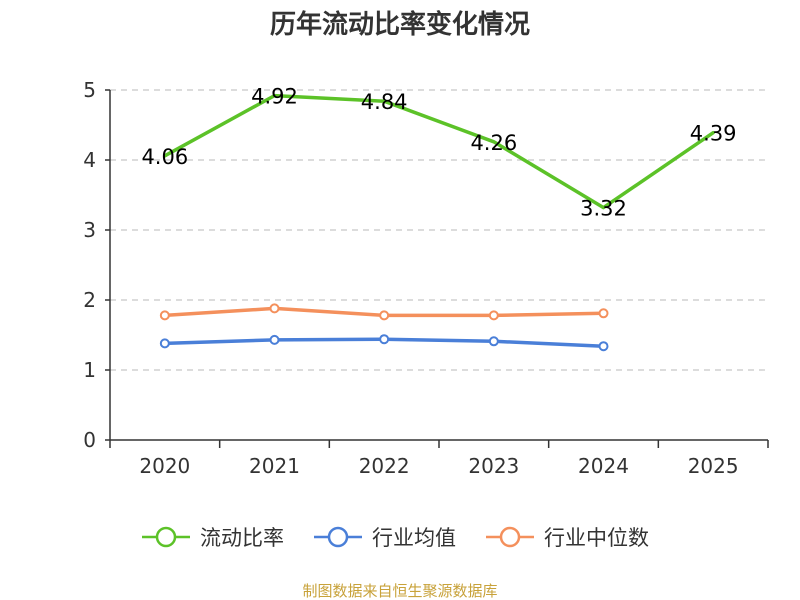 The width and height of the screenshot is (800, 600). Describe the element at coordinates (89, 370) in the screenshot. I see `y-tick-label: 1` at that location.